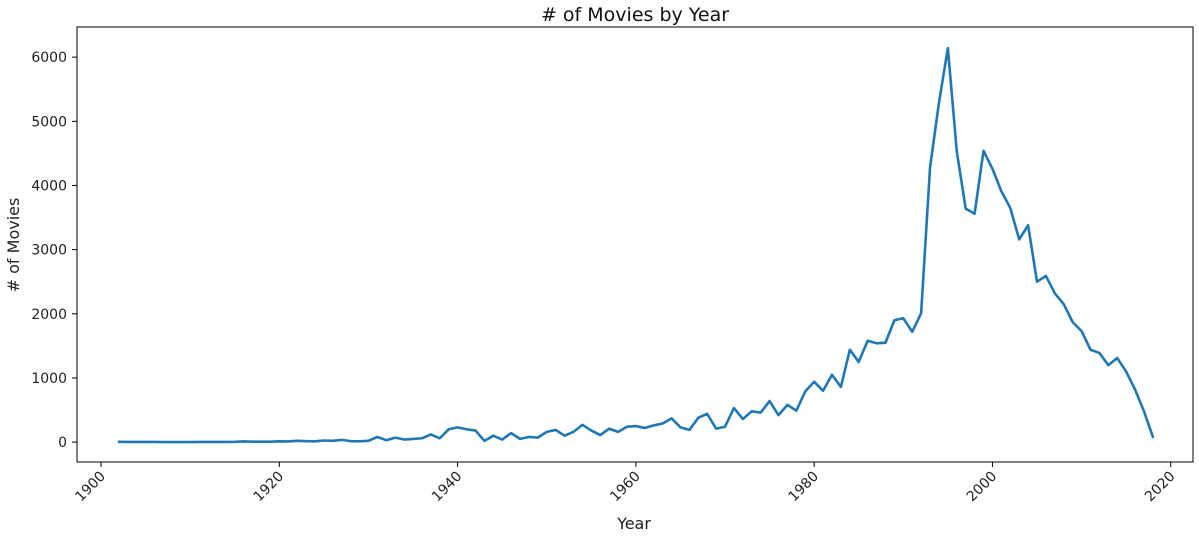 This screenshot has width=1199, height=538. What do you see at coordinates (49, 122) in the screenshot?
I see `y-tick-label: 5000` at bounding box center [49, 122].